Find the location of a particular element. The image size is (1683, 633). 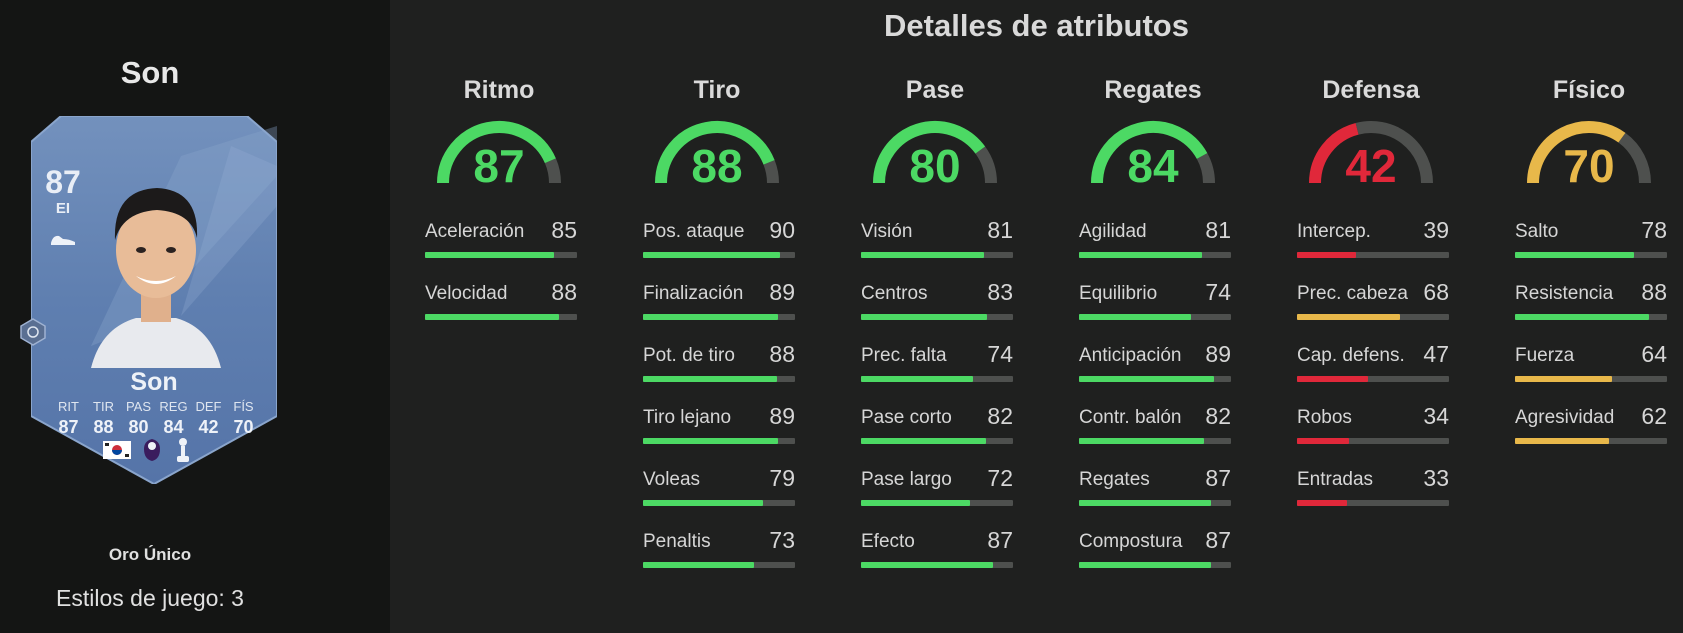

attribute-value: 79 is located at coordinates (782, 478).